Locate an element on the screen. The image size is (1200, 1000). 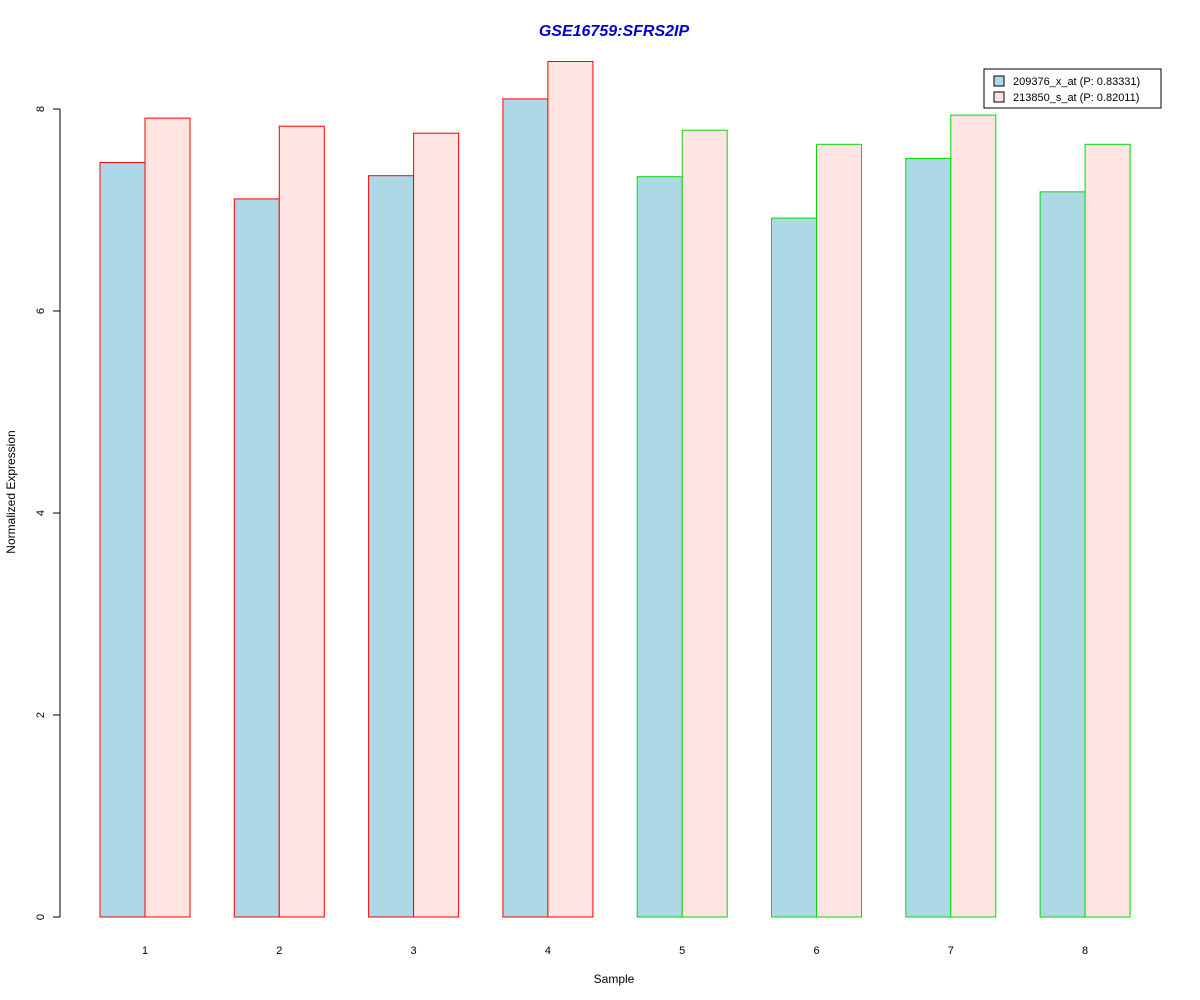
legend-label: 209376_x_at (P: 0.83331) is located at coordinates (1076, 82).